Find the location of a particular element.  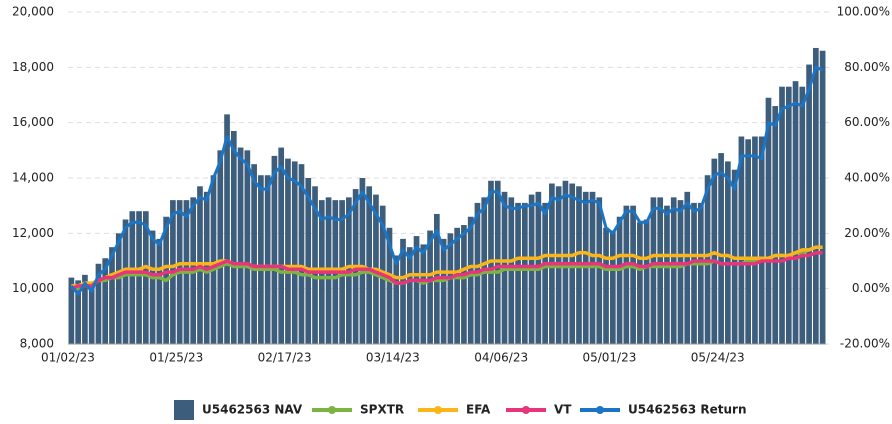

y-tick-label: 10,000 is located at coordinates (33, 288).